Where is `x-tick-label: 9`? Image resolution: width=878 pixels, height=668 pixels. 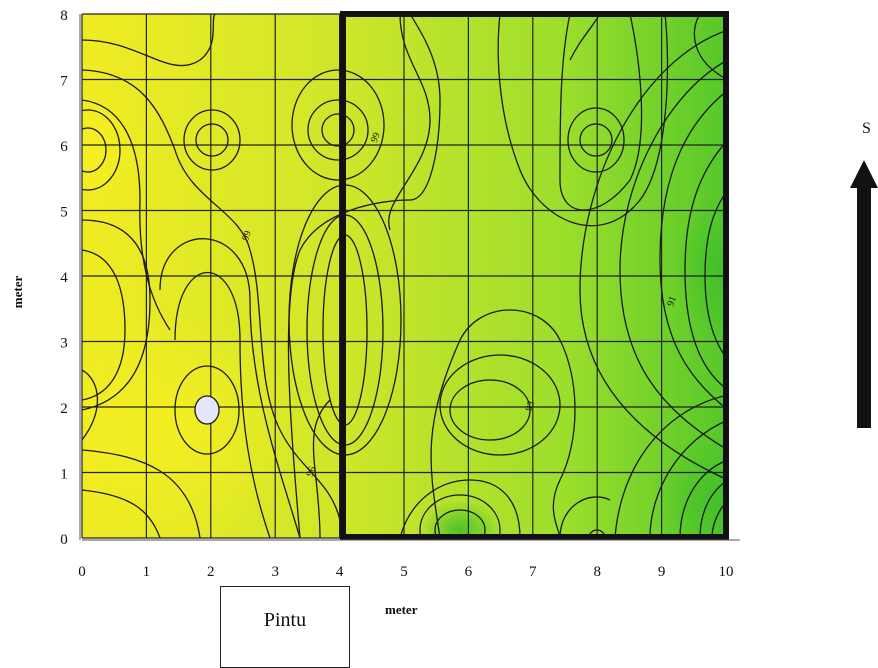
x-tick-label: 9 is located at coordinates (662, 572).